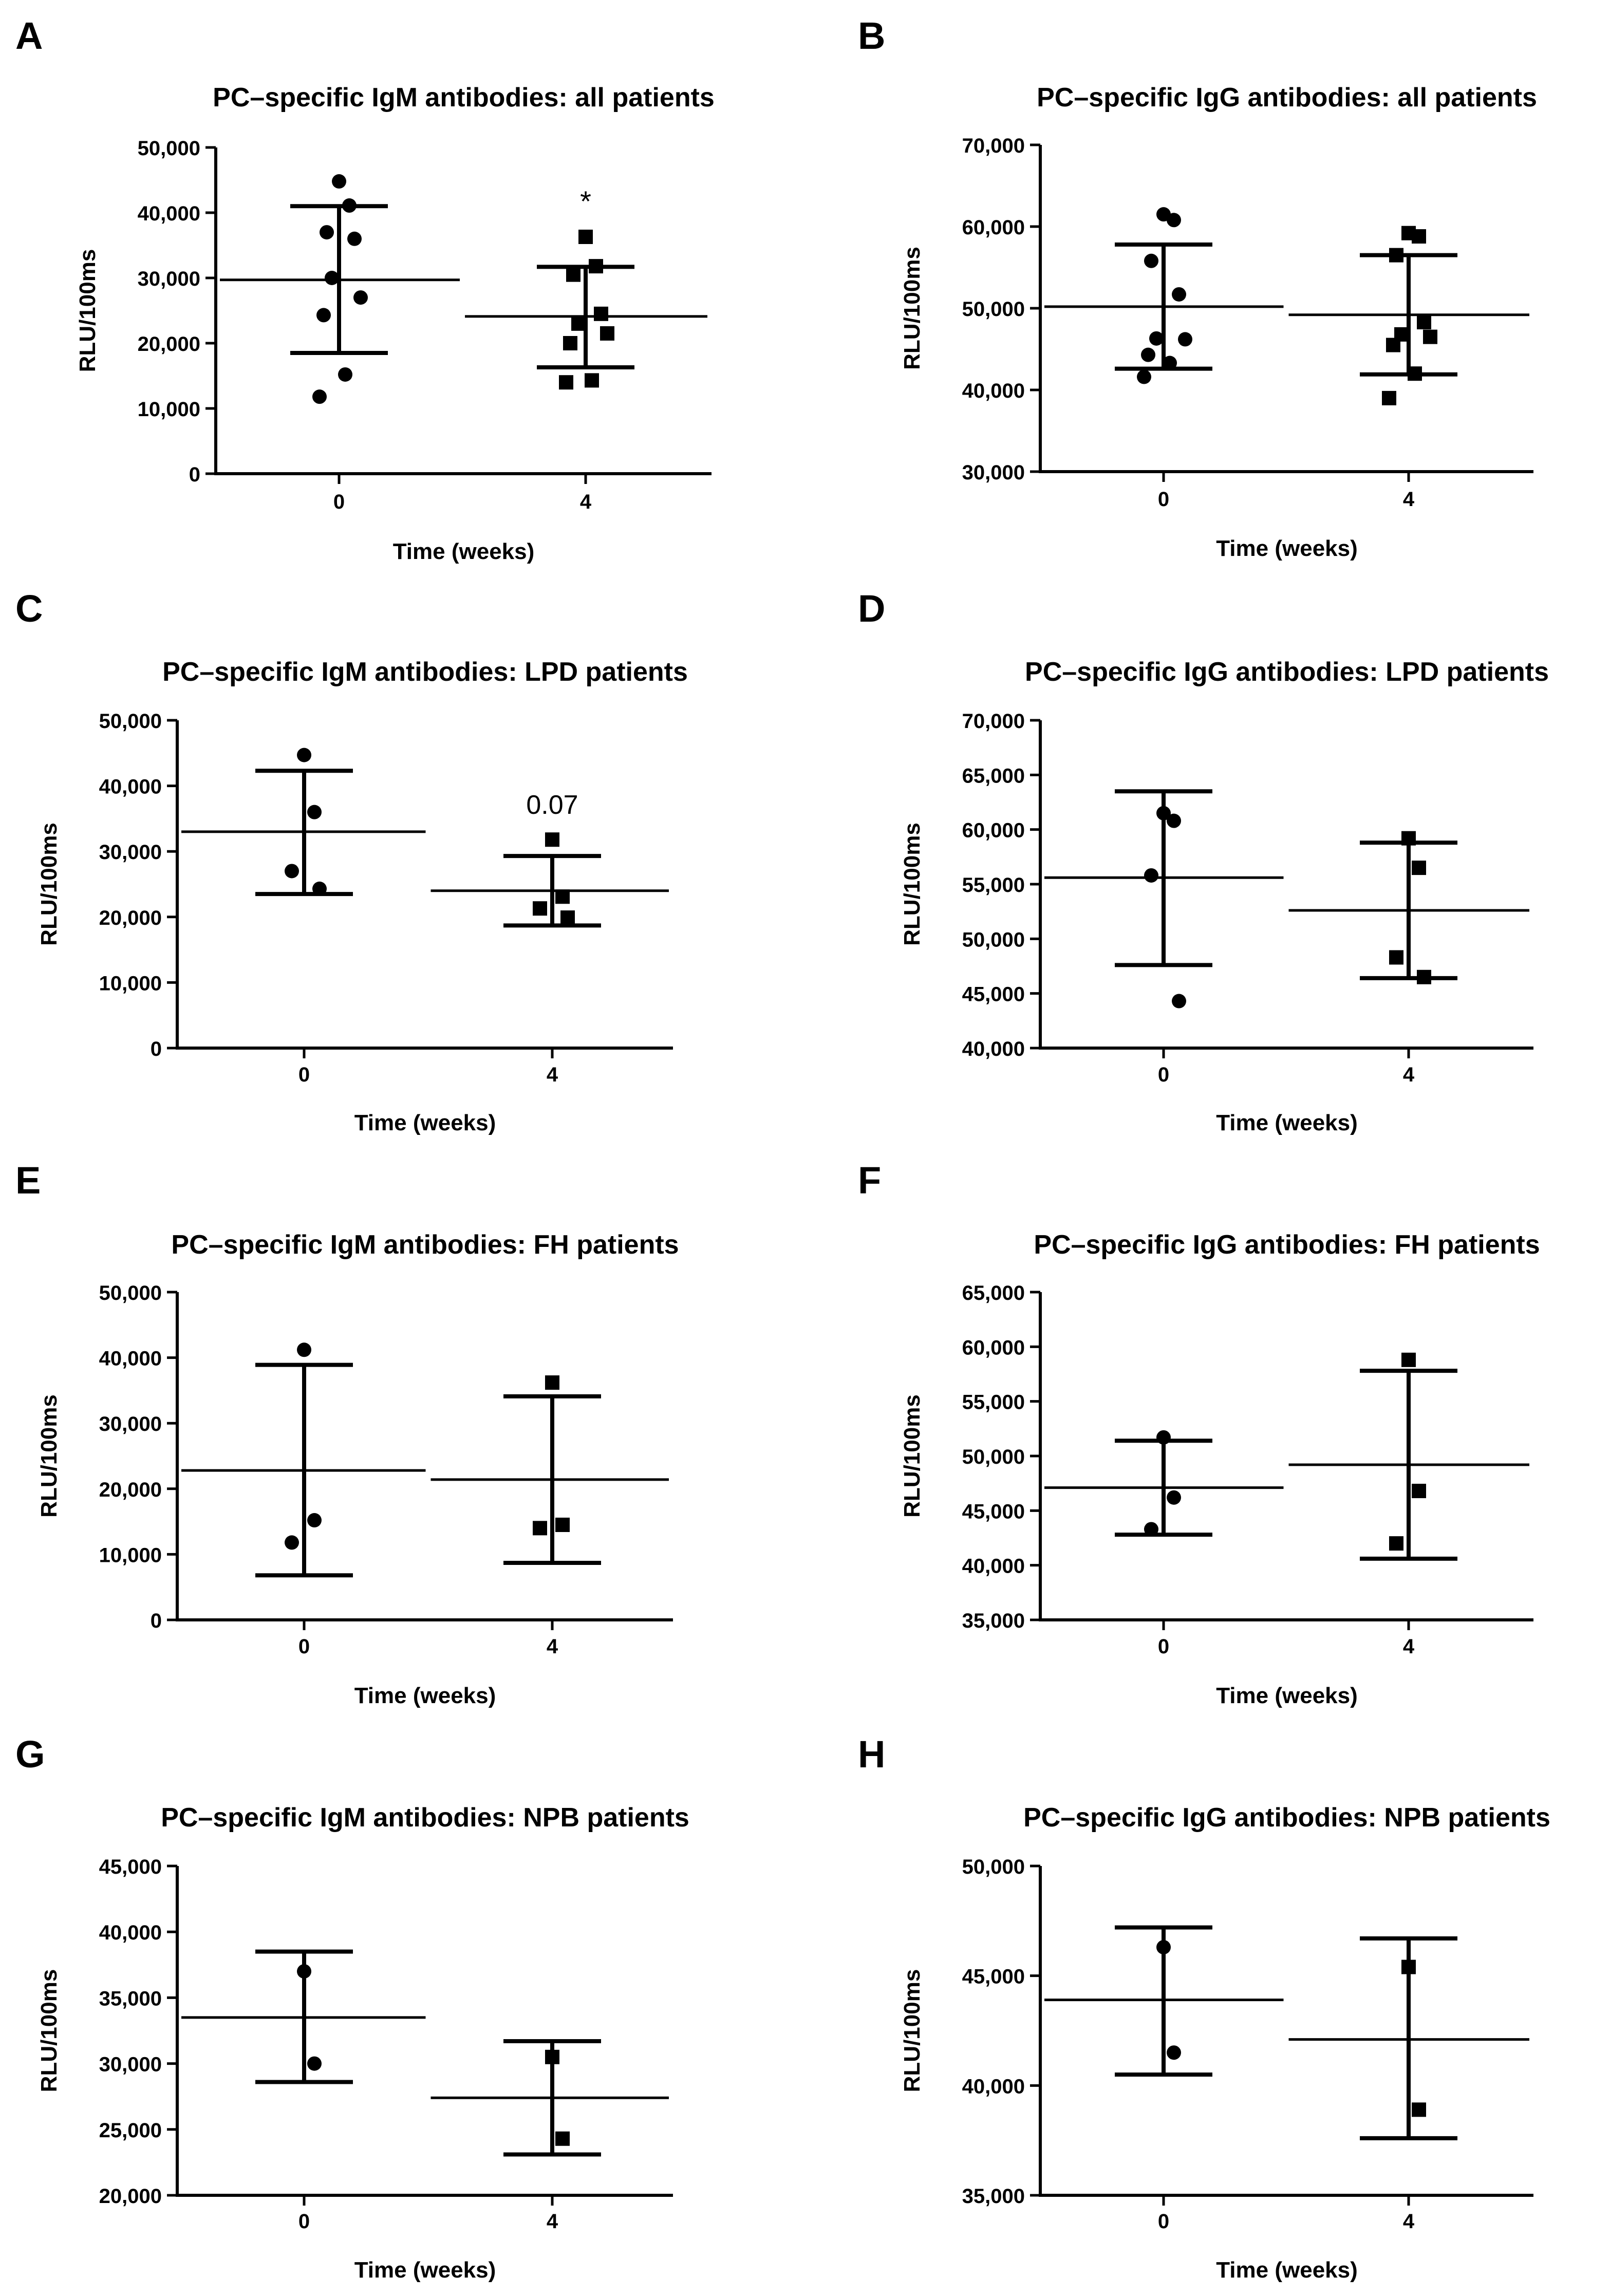  I want to click on chart-title: PC–specific IgG antibodies: all patients, so click(1287, 98).